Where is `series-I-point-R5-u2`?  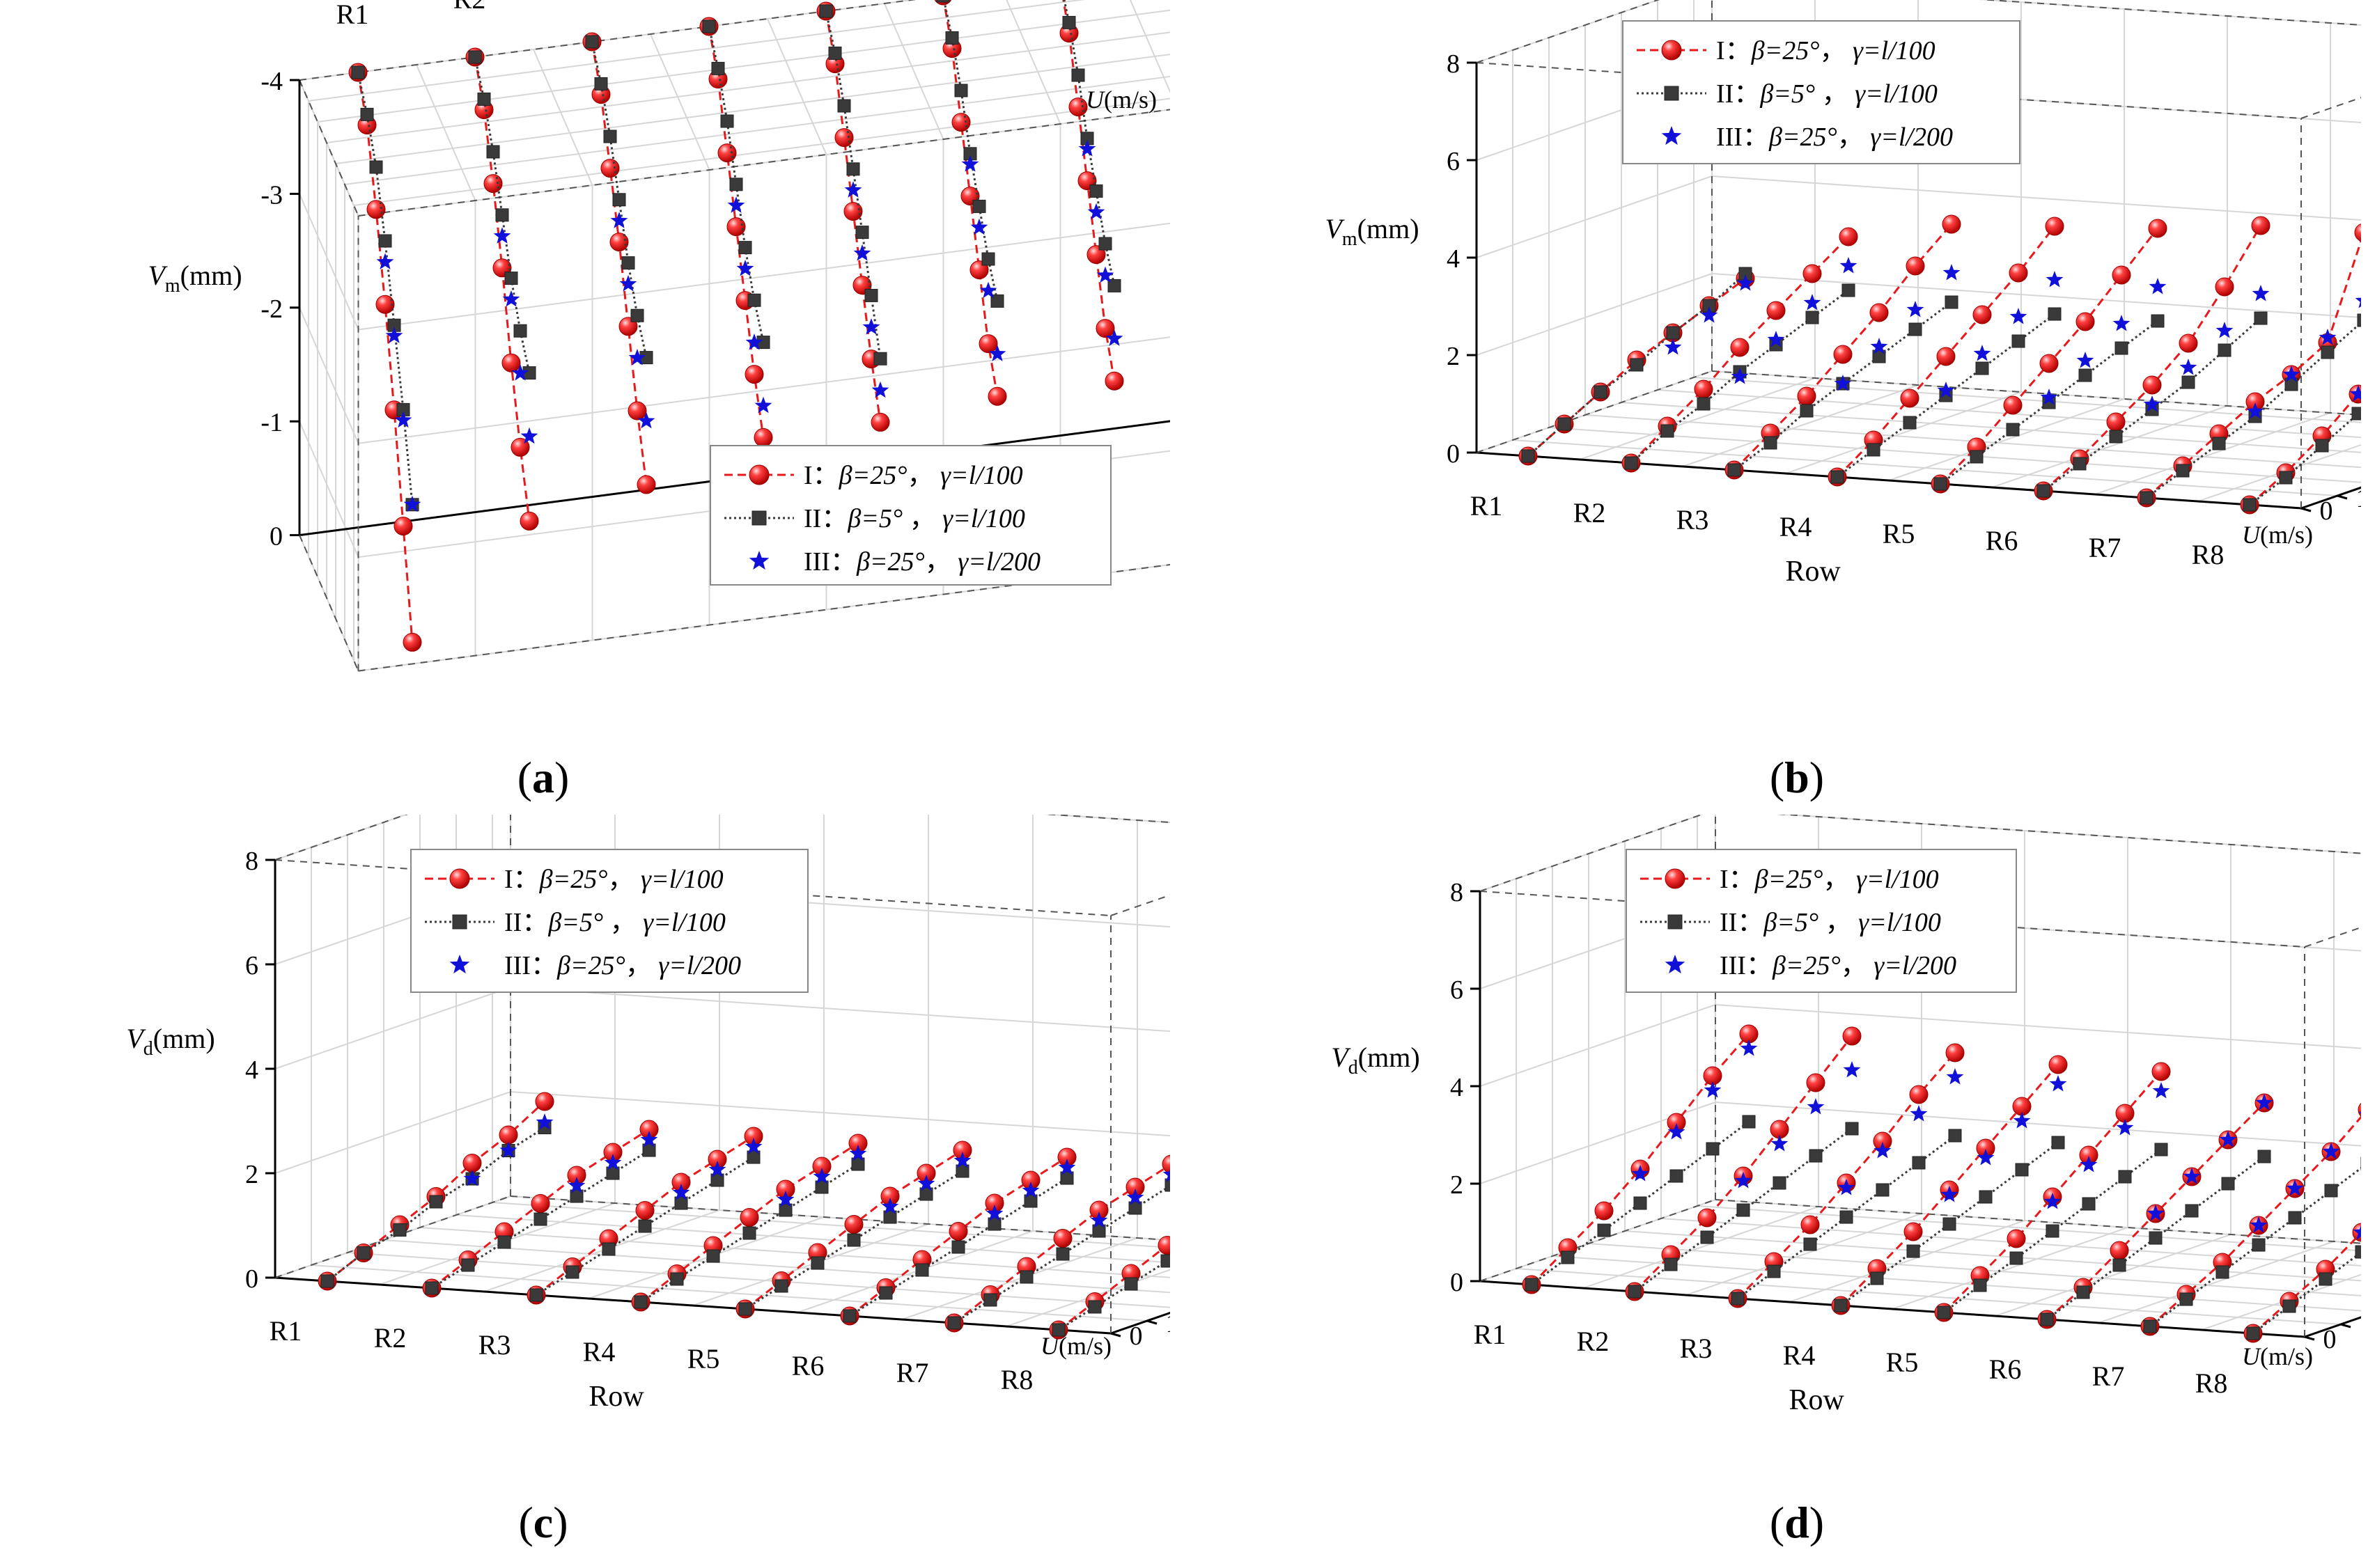
series-I-point-R5-u2 is located at coordinates (2013, 405).